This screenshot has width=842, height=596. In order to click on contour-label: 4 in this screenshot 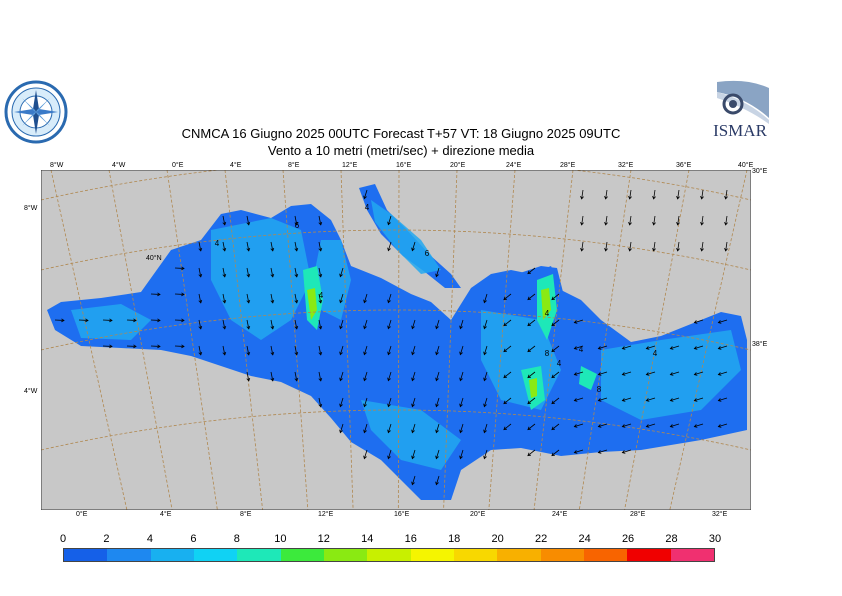, I will do `click(547, 313)`.